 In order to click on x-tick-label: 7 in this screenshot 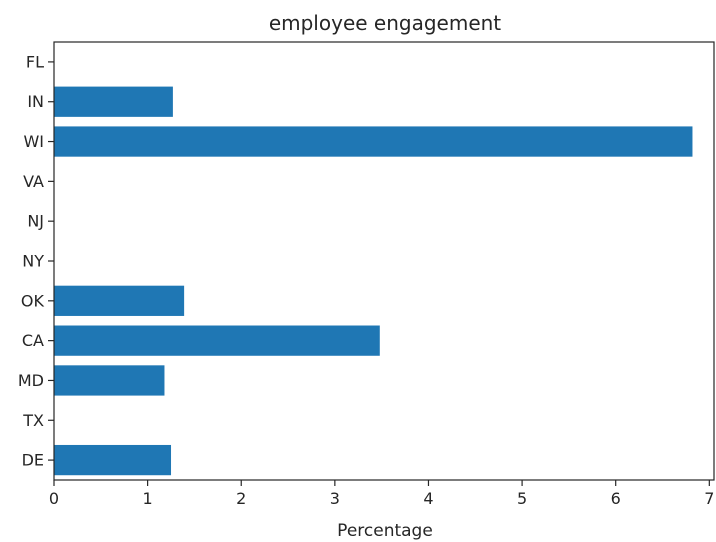, I will do `click(709, 498)`.